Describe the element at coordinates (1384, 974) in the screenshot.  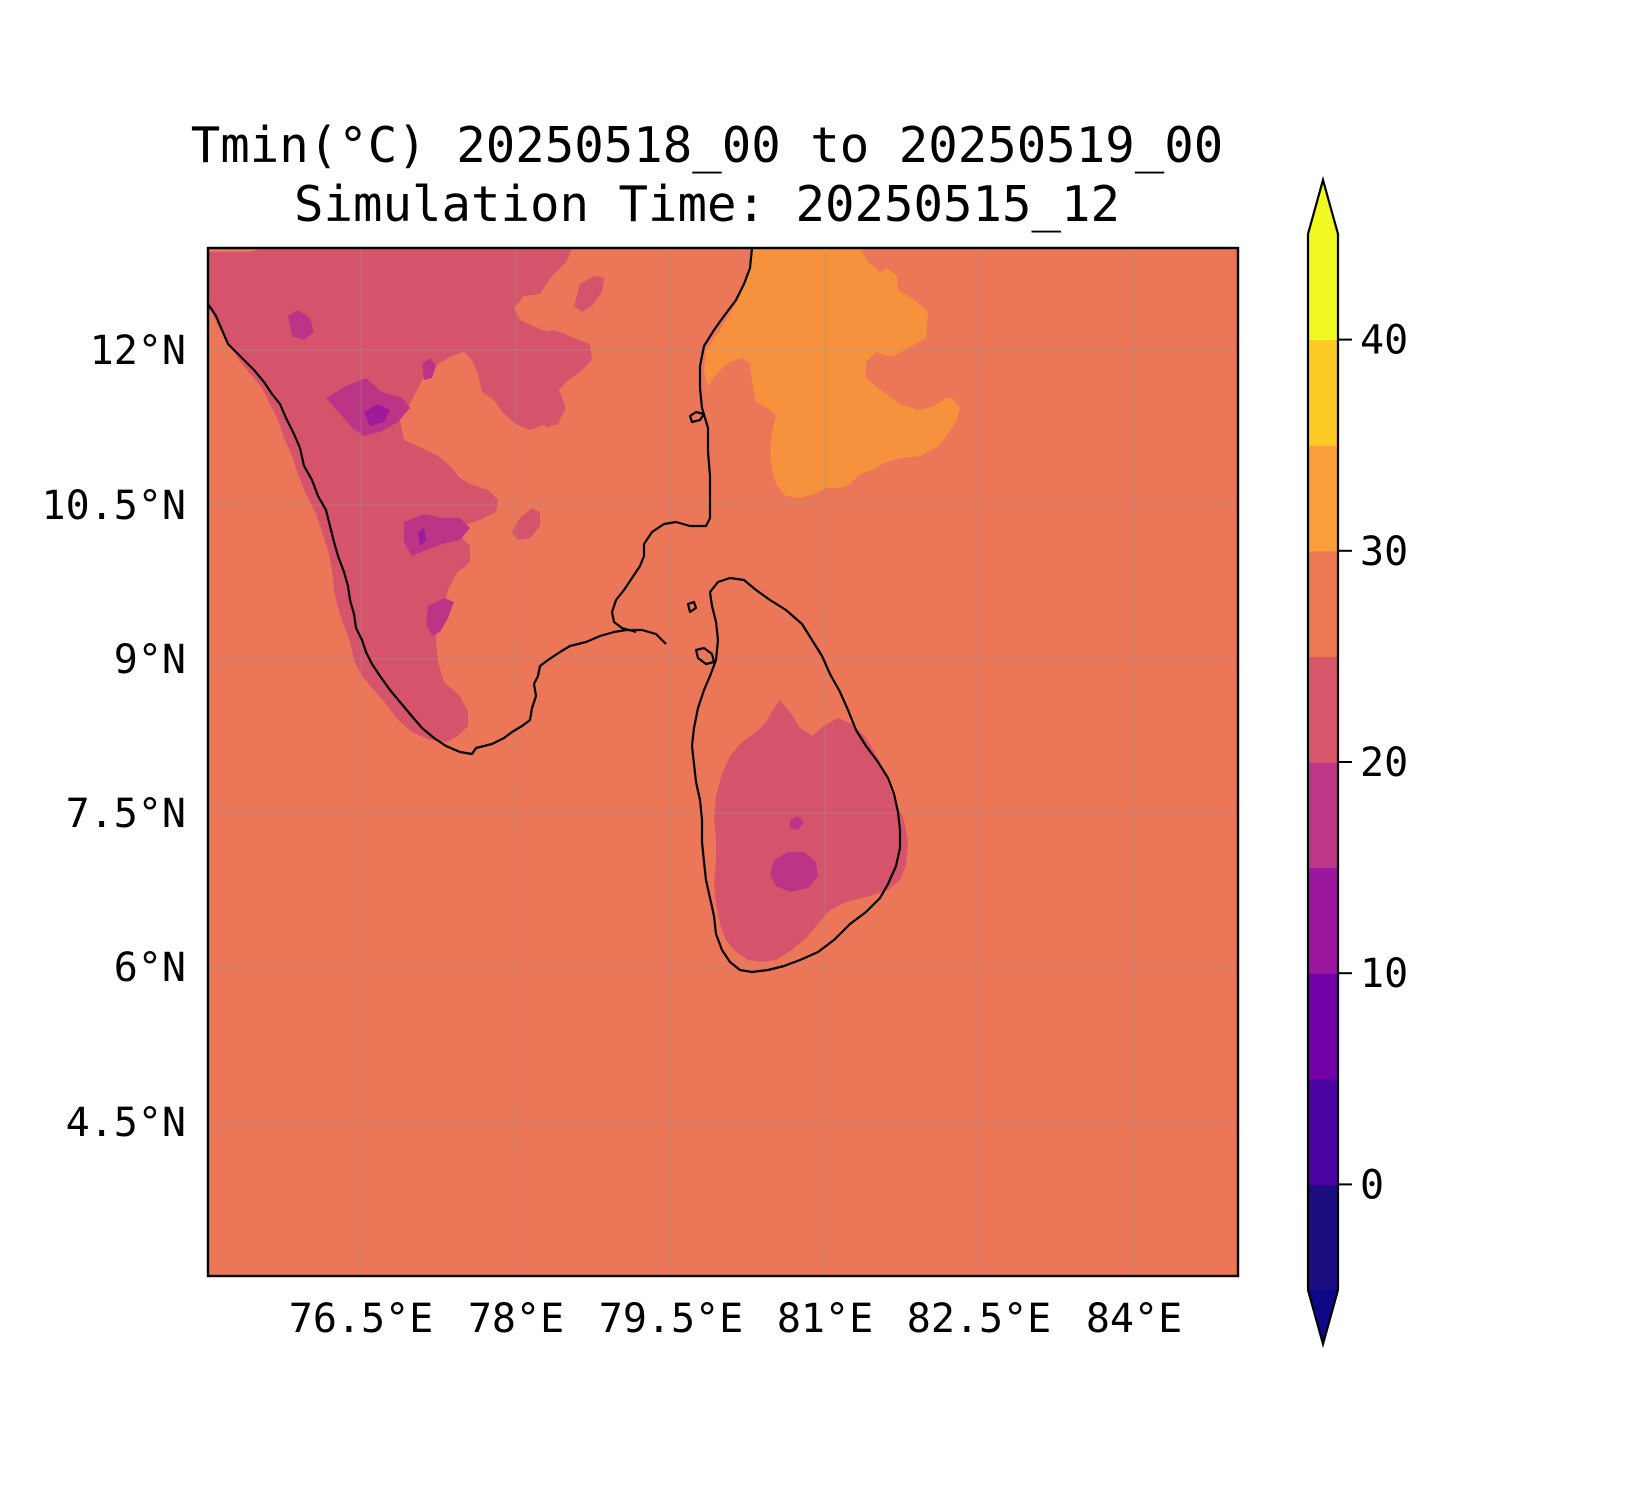
I see `colorbar-tick-label: 10` at that location.